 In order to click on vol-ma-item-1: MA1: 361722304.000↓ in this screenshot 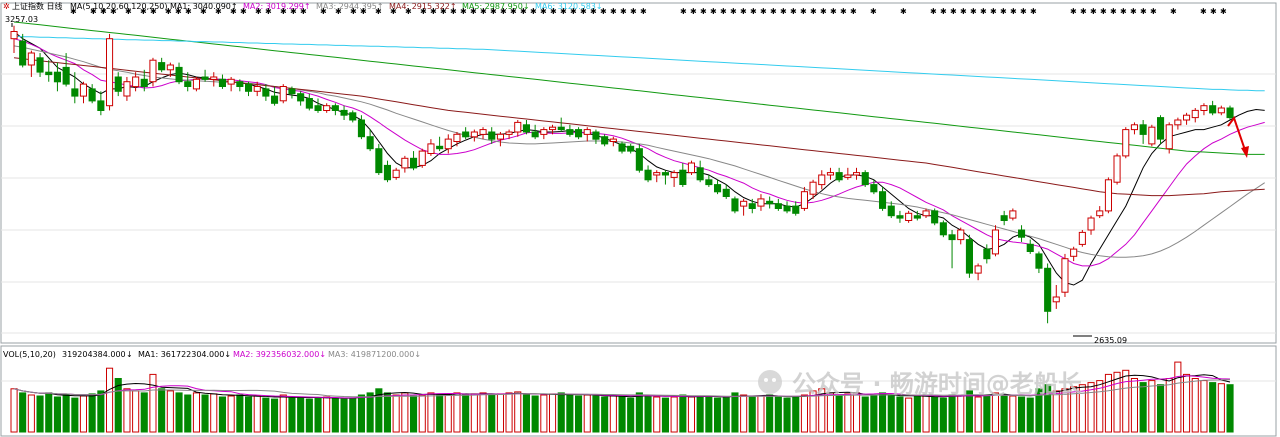, I will do `click(184, 354)`.